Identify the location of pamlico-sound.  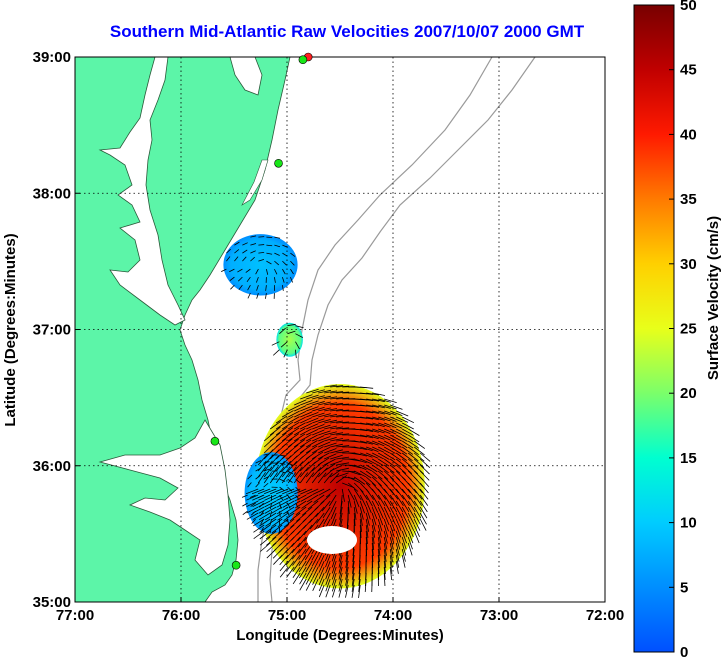
(164, 497).